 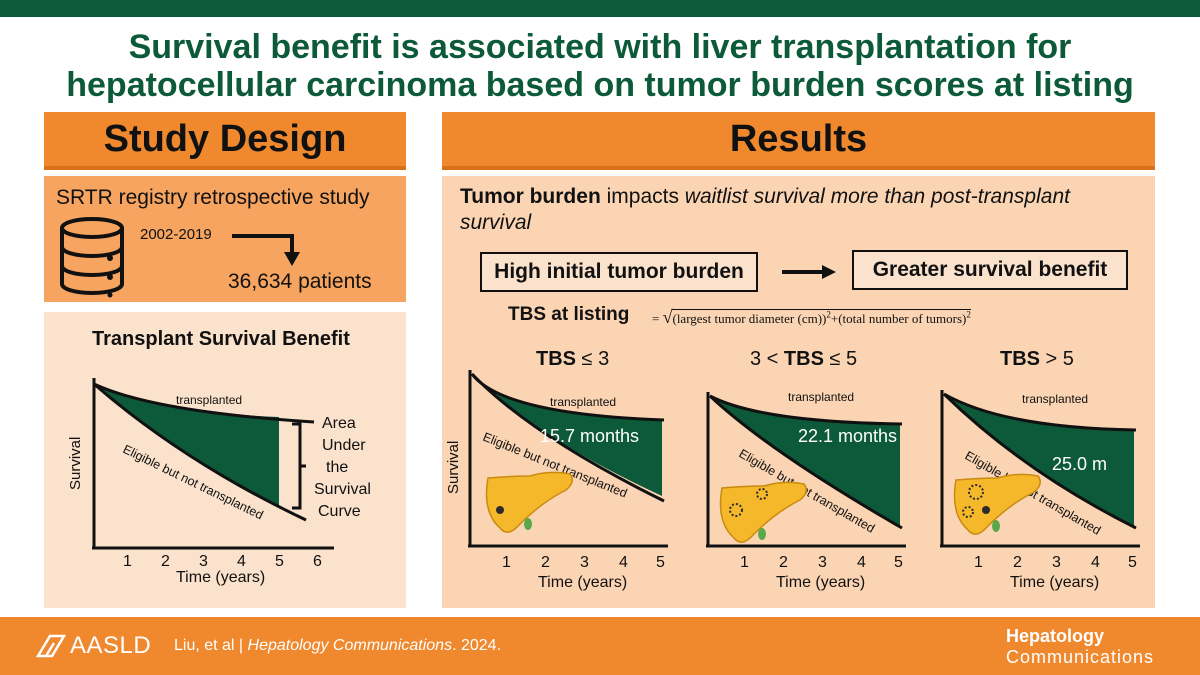 What do you see at coordinates (266, 250) in the screenshot?
I see `arrow-icon` at bounding box center [266, 250].